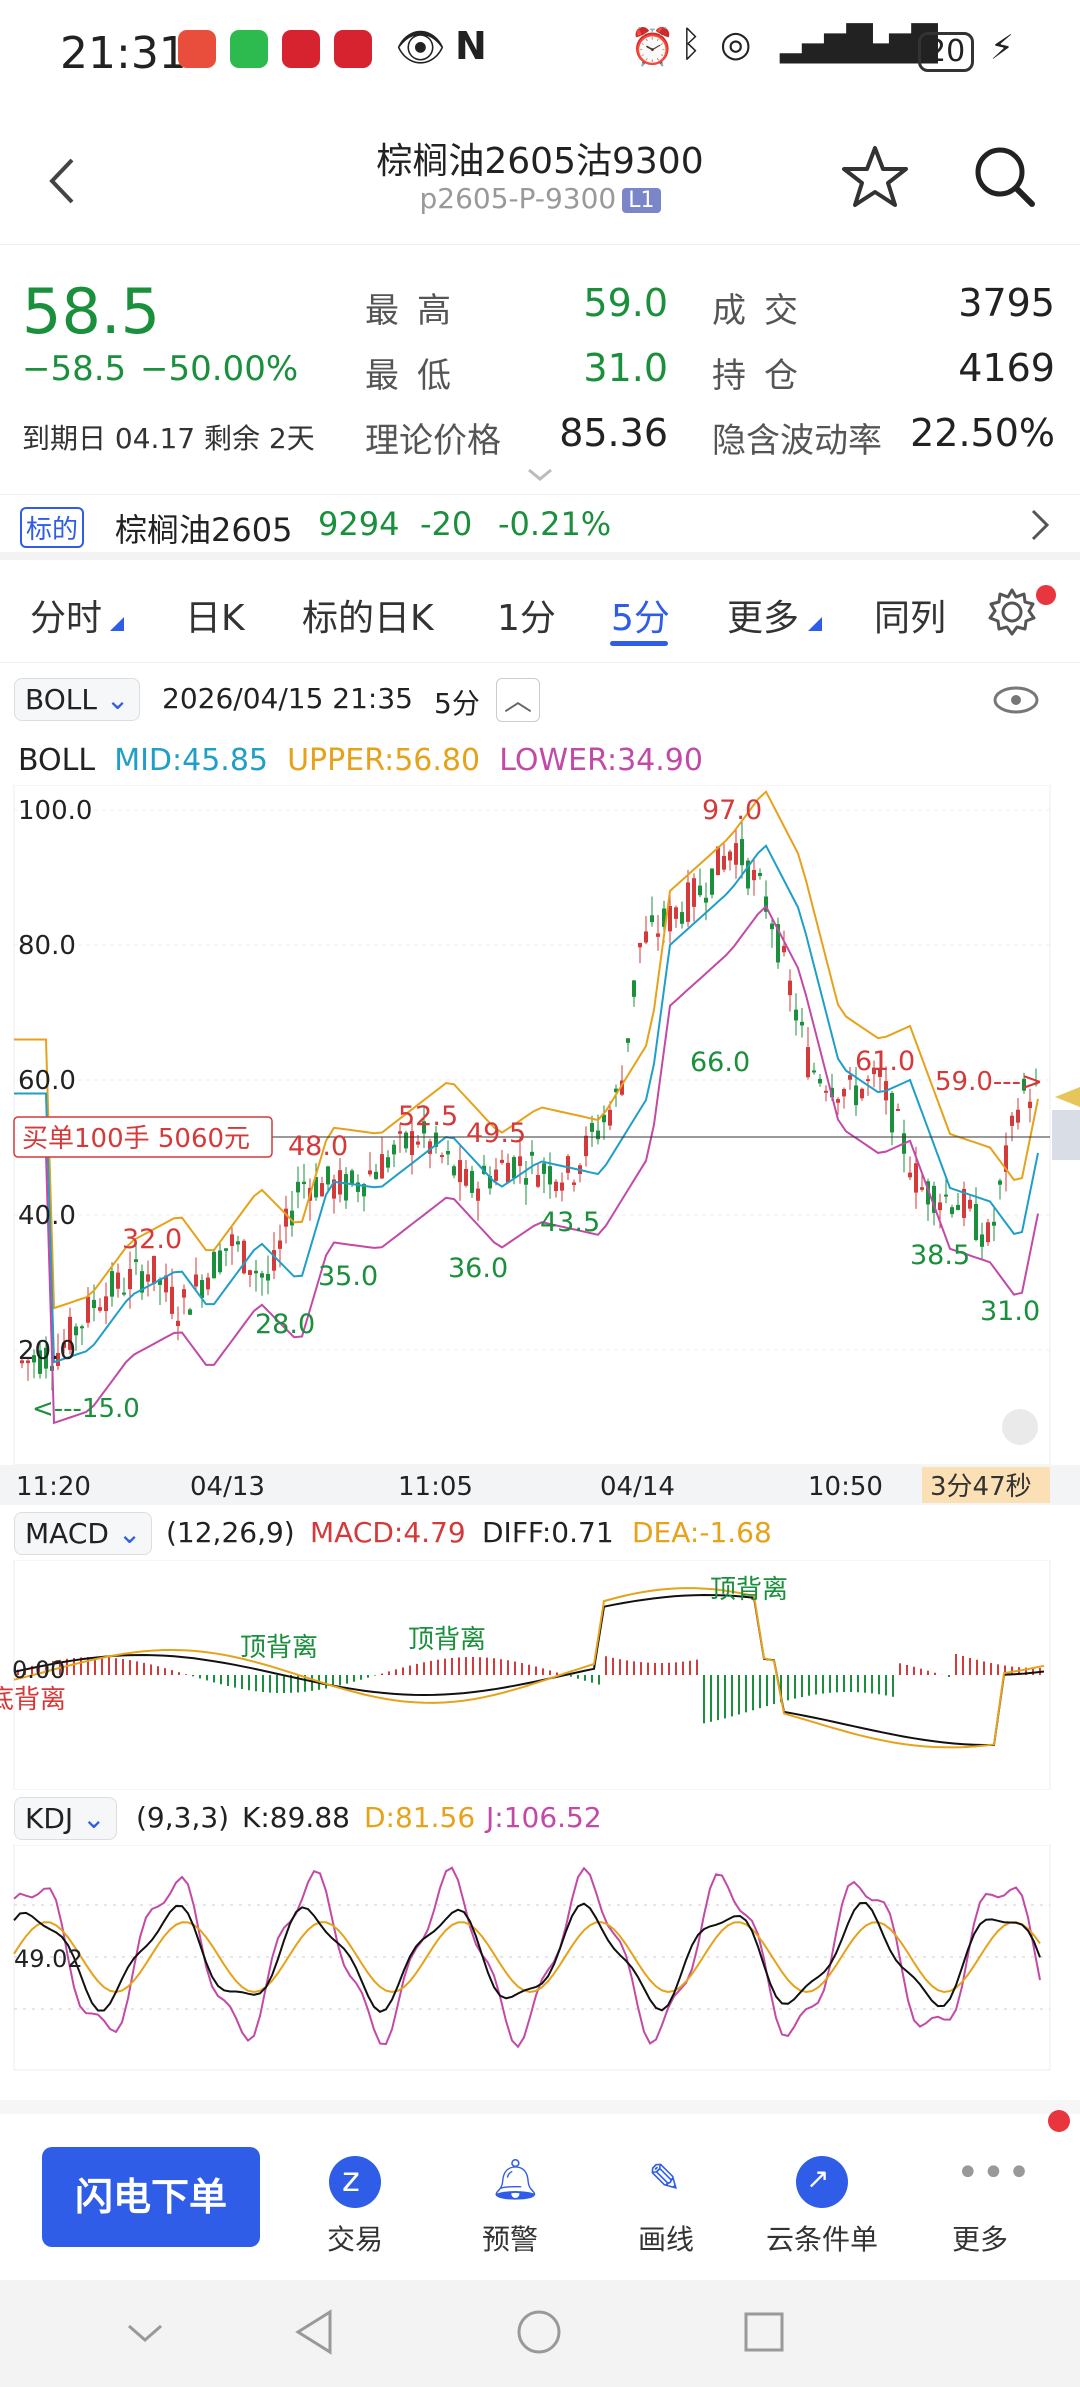 The height and width of the screenshot is (2387, 1080). I want to click on indicator-select-kdj: KDJ ⌄, so click(65, 1818).